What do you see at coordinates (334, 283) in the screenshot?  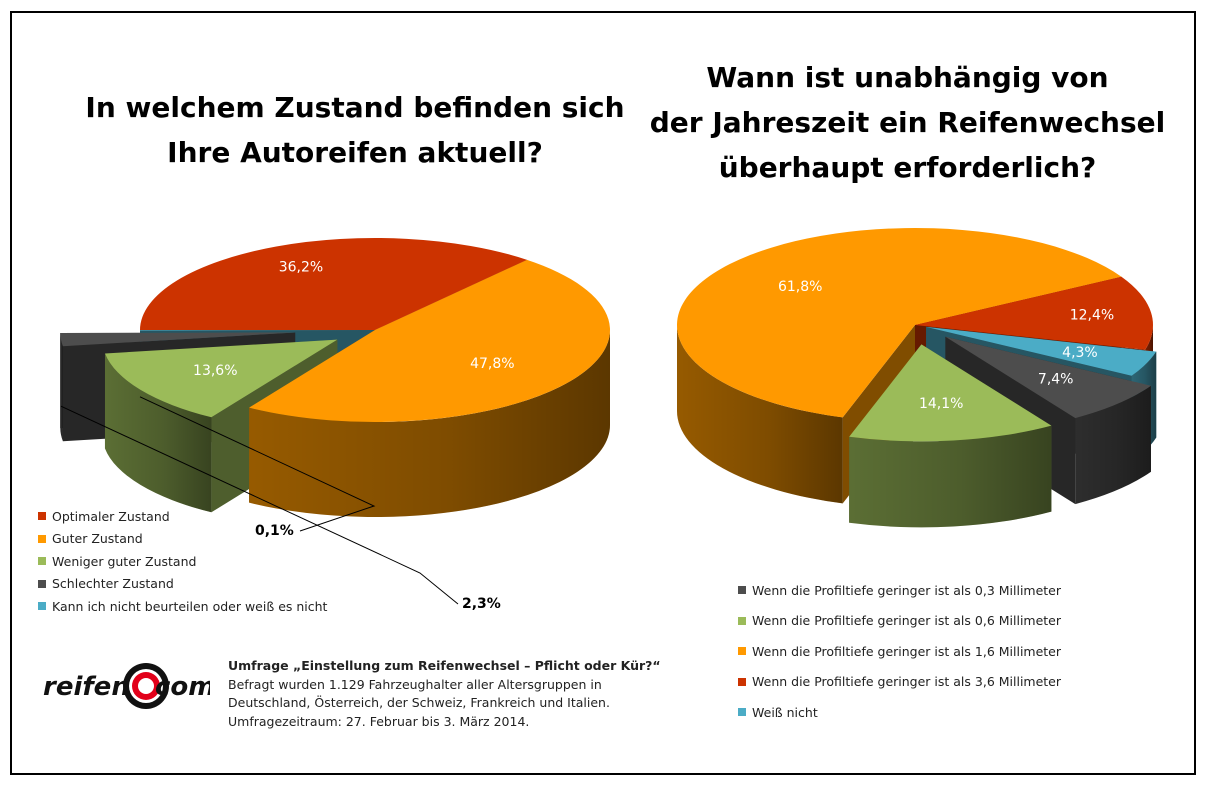 I see `pie1-slice-optimaler-zustand` at bounding box center [334, 283].